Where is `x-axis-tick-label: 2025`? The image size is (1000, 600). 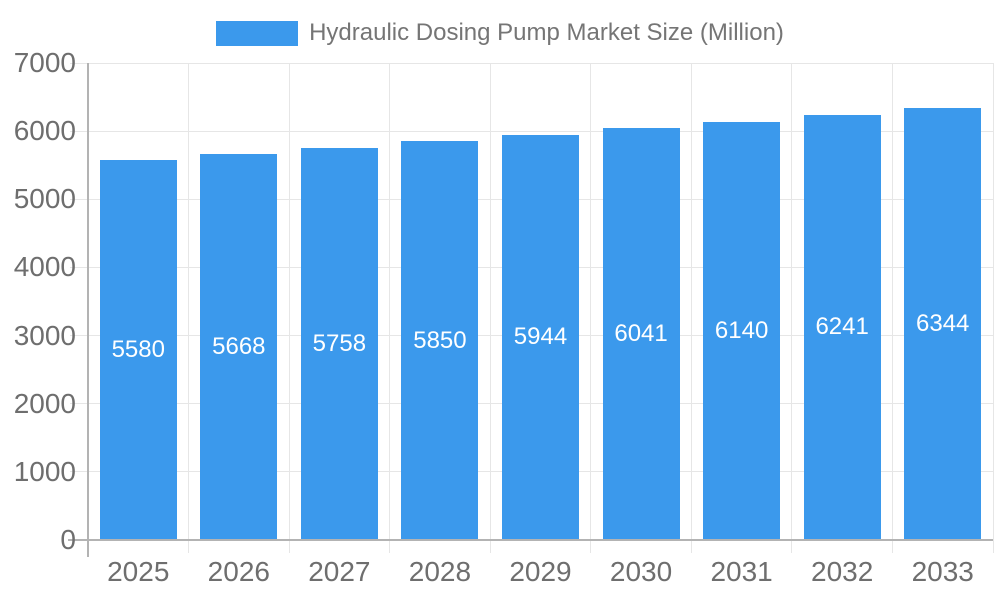 x-axis-tick-label: 2025 is located at coordinates (138, 571).